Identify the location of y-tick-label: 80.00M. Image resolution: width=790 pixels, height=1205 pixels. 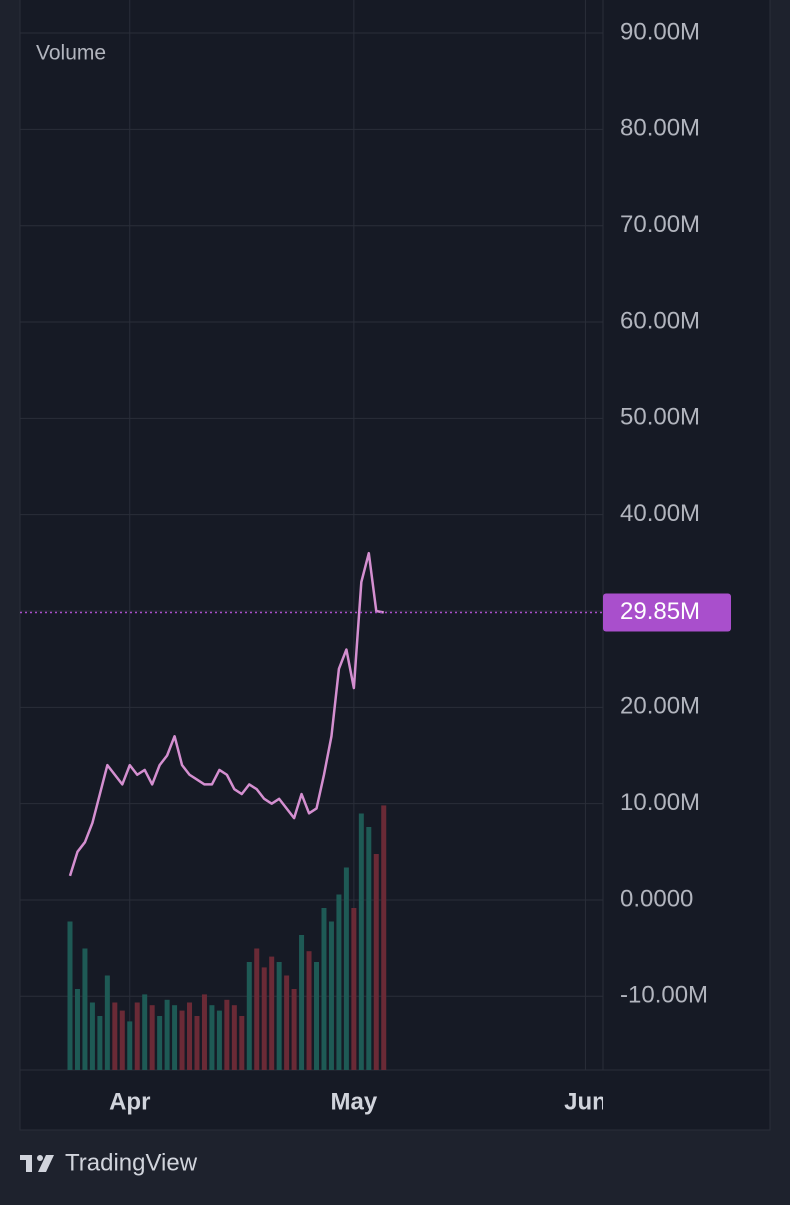
(660, 128).